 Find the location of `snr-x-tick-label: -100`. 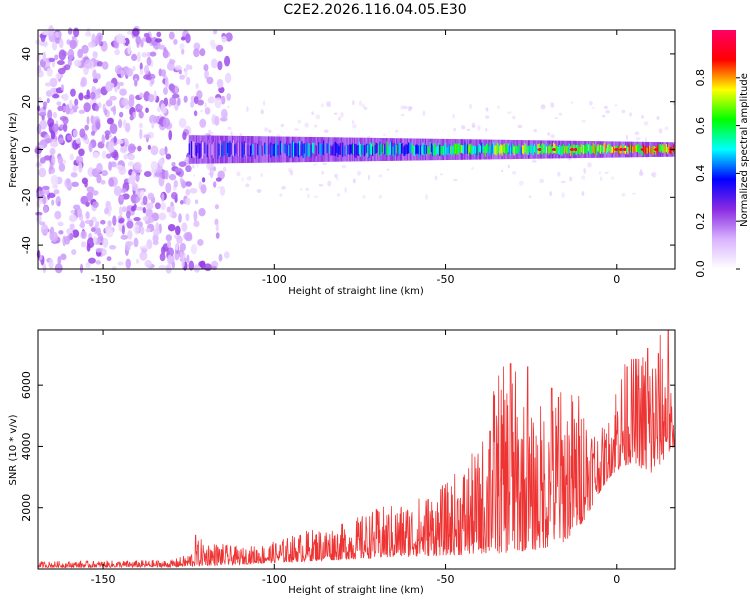

snr-x-tick-label: -100 is located at coordinates (274, 579).